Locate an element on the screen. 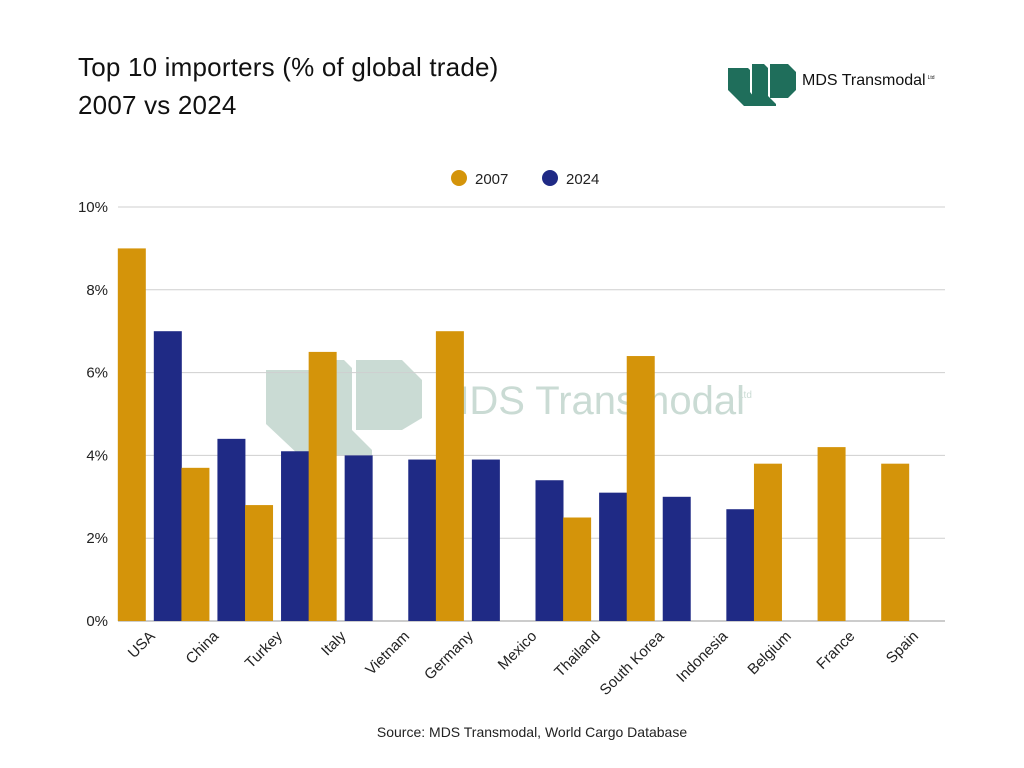  chart-title-line-2: 2007 vs 2024 is located at coordinates (157, 105).